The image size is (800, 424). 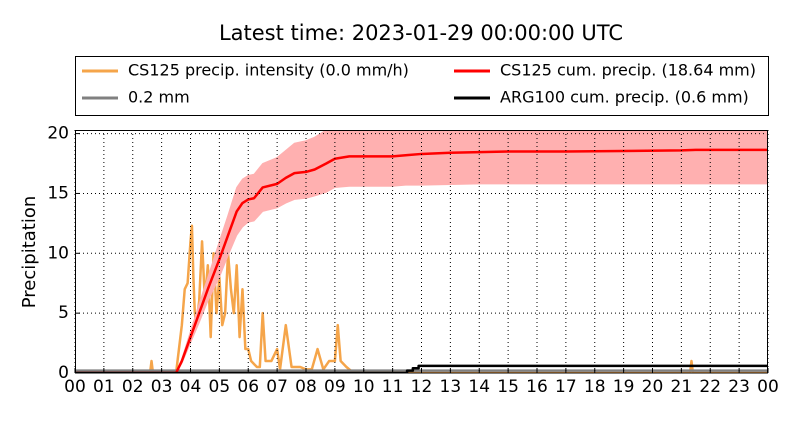 What do you see at coordinates (422, 387) in the screenshot?
I see `x-tick-label: 12` at bounding box center [422, 387].